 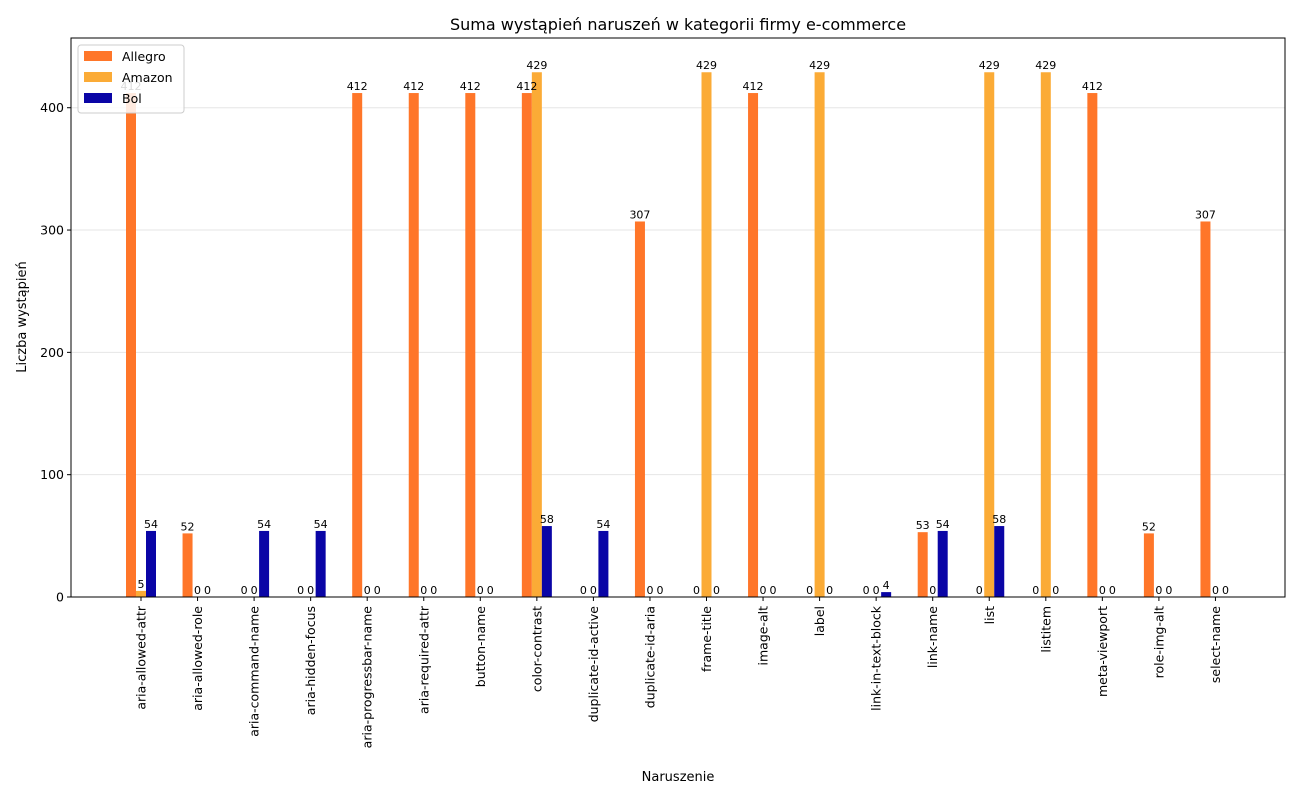 What do you see at coordinates (649, 657) in the screenshot?
I see `x-tick-label: duplicate-id-aria` at bounding box center [649, 657].